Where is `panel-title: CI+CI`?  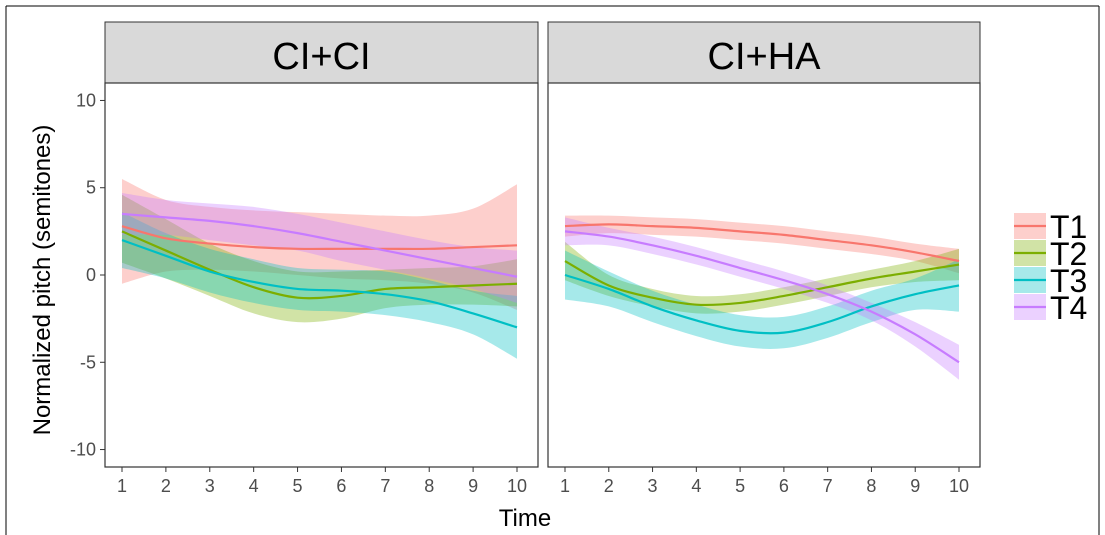
panel-title: CI+CI is located at coordinates (321, 57).